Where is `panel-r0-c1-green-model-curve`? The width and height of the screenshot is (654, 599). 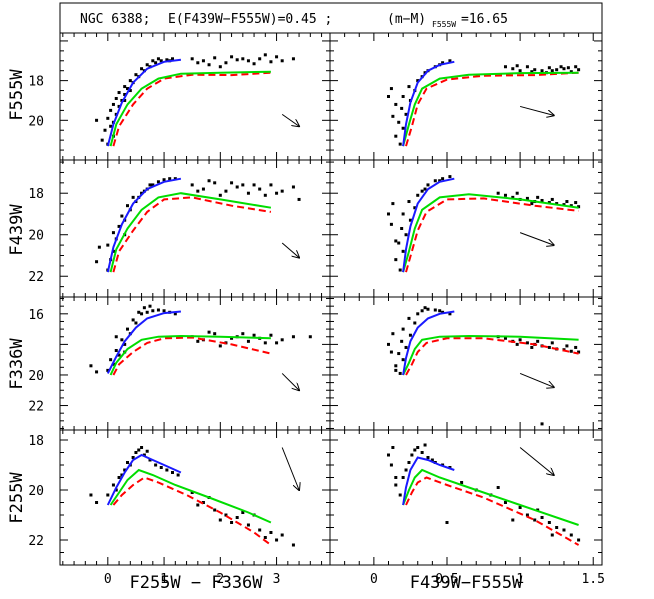 panel-r0-c1-green-model-curve is located at coordinates (490, 109).